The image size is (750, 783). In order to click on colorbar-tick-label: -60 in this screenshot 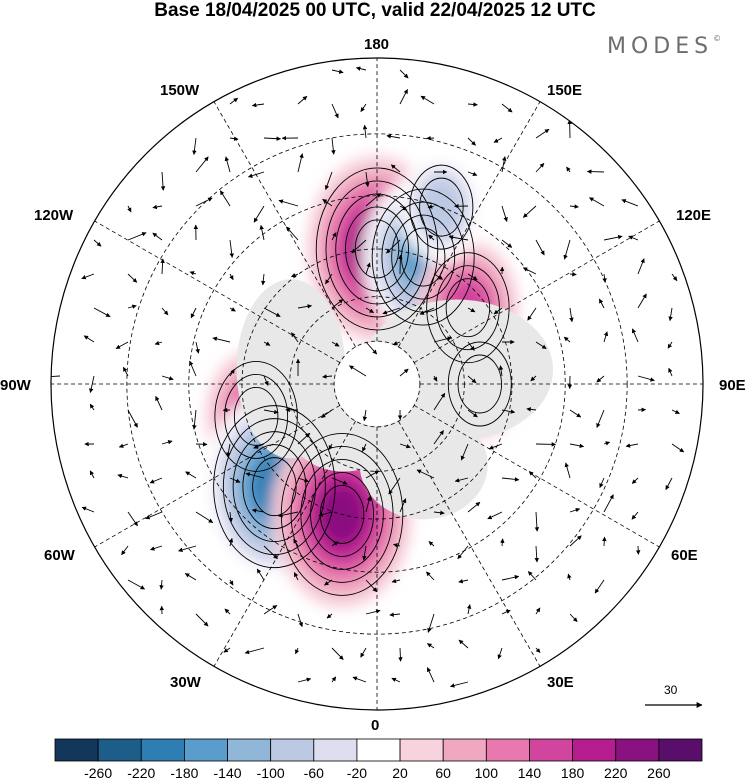, I will do `click(313, 773)`.